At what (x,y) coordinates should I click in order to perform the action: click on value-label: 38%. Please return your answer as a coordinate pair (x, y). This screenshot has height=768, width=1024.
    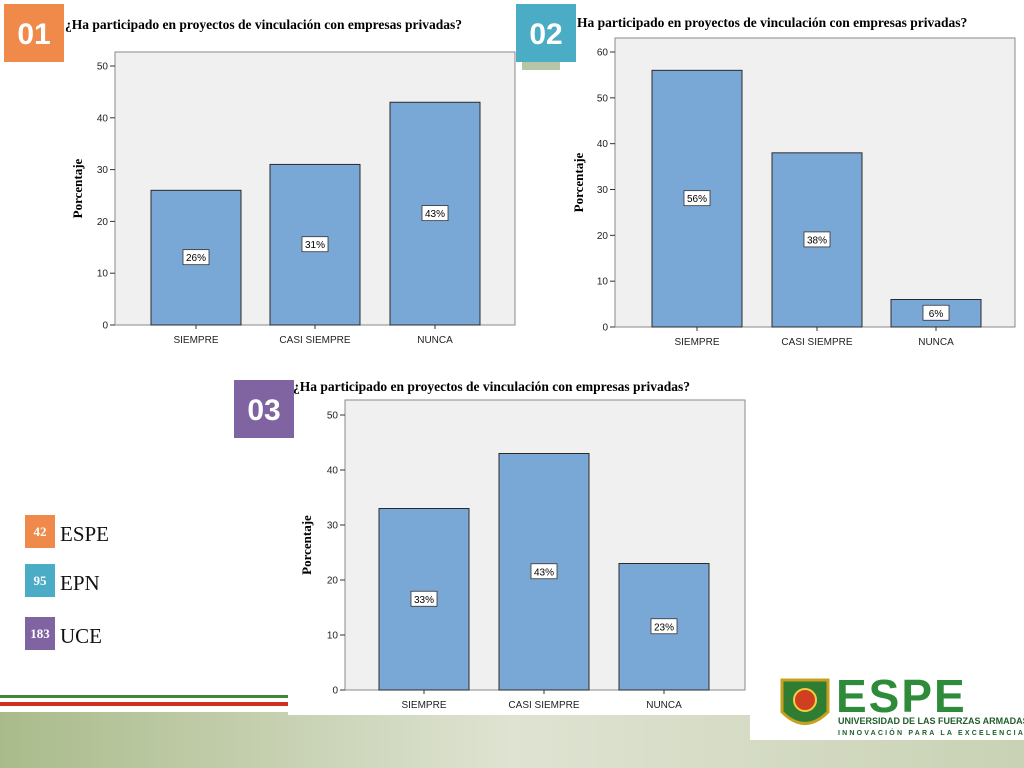
    Looking at the image, I should click on (817, 240).